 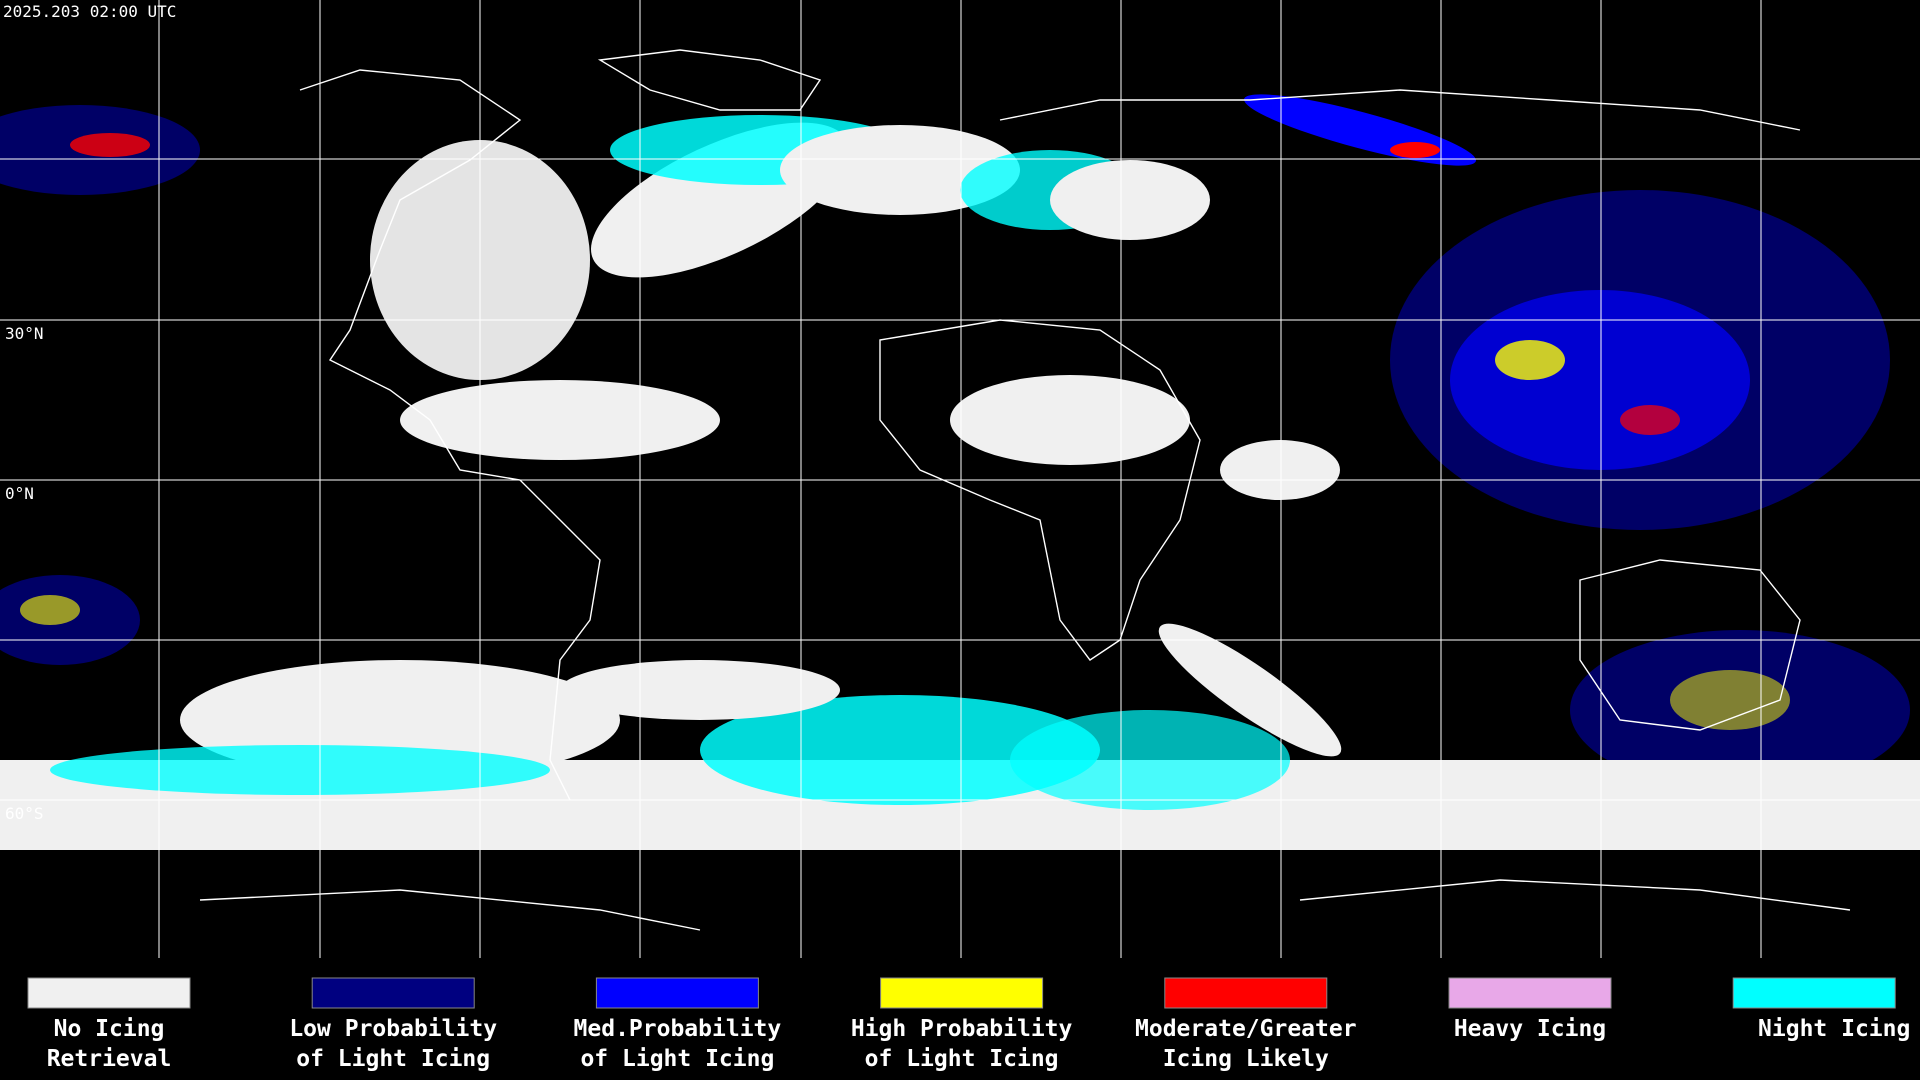 What do you see at coordinates (109, 1059) in the screenshot?
I see `legend-label: Retrieval` at bounding box center [109, 1059].